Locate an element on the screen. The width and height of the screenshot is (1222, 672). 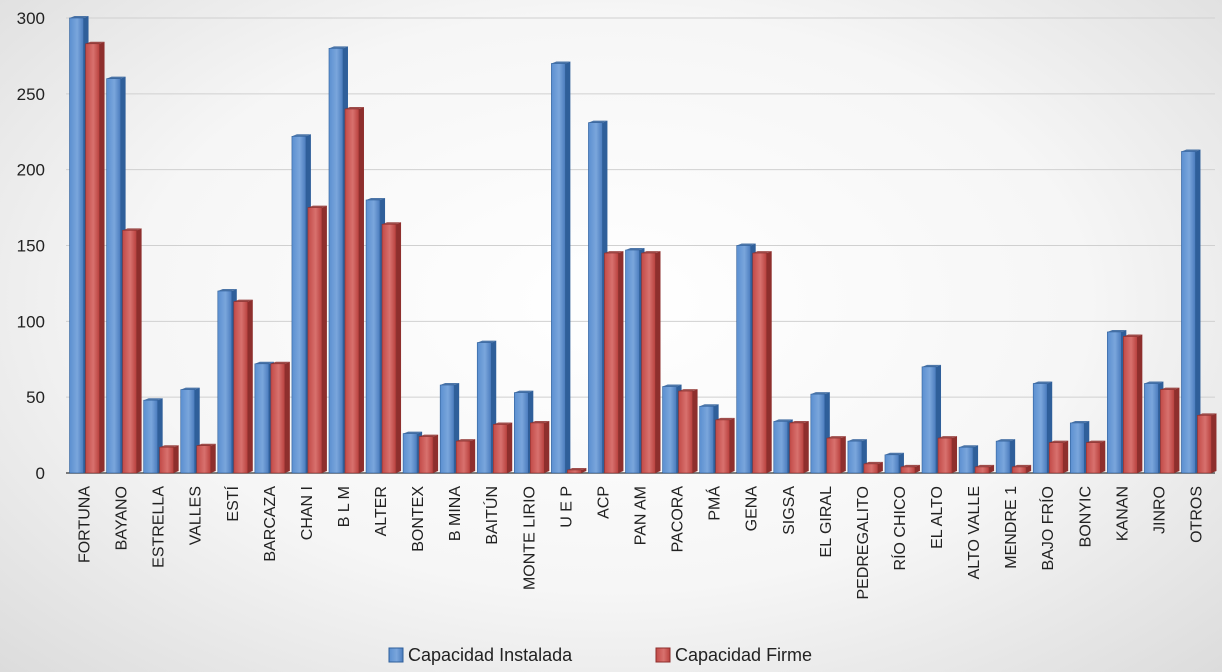
y-tick-label: 100 is located at coordinates (31, 321).